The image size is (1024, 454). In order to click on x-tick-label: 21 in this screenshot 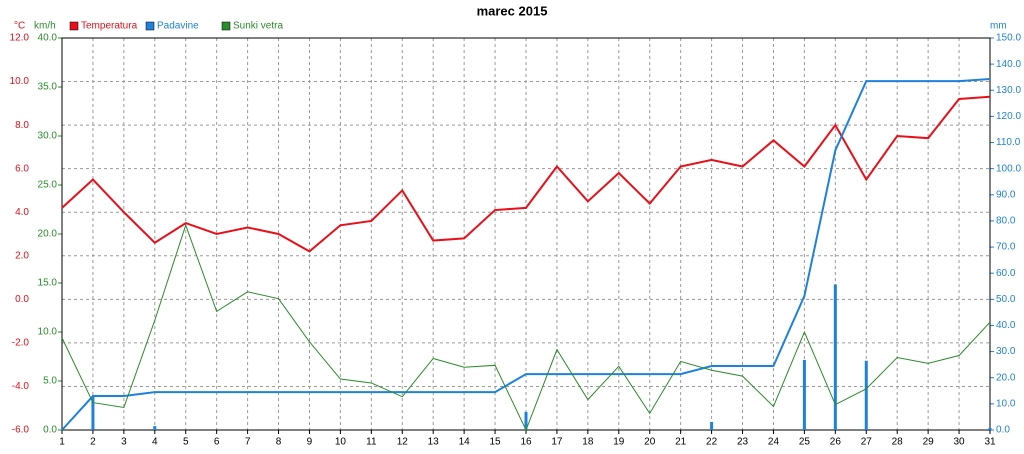, I will do `click(681, 442)`.